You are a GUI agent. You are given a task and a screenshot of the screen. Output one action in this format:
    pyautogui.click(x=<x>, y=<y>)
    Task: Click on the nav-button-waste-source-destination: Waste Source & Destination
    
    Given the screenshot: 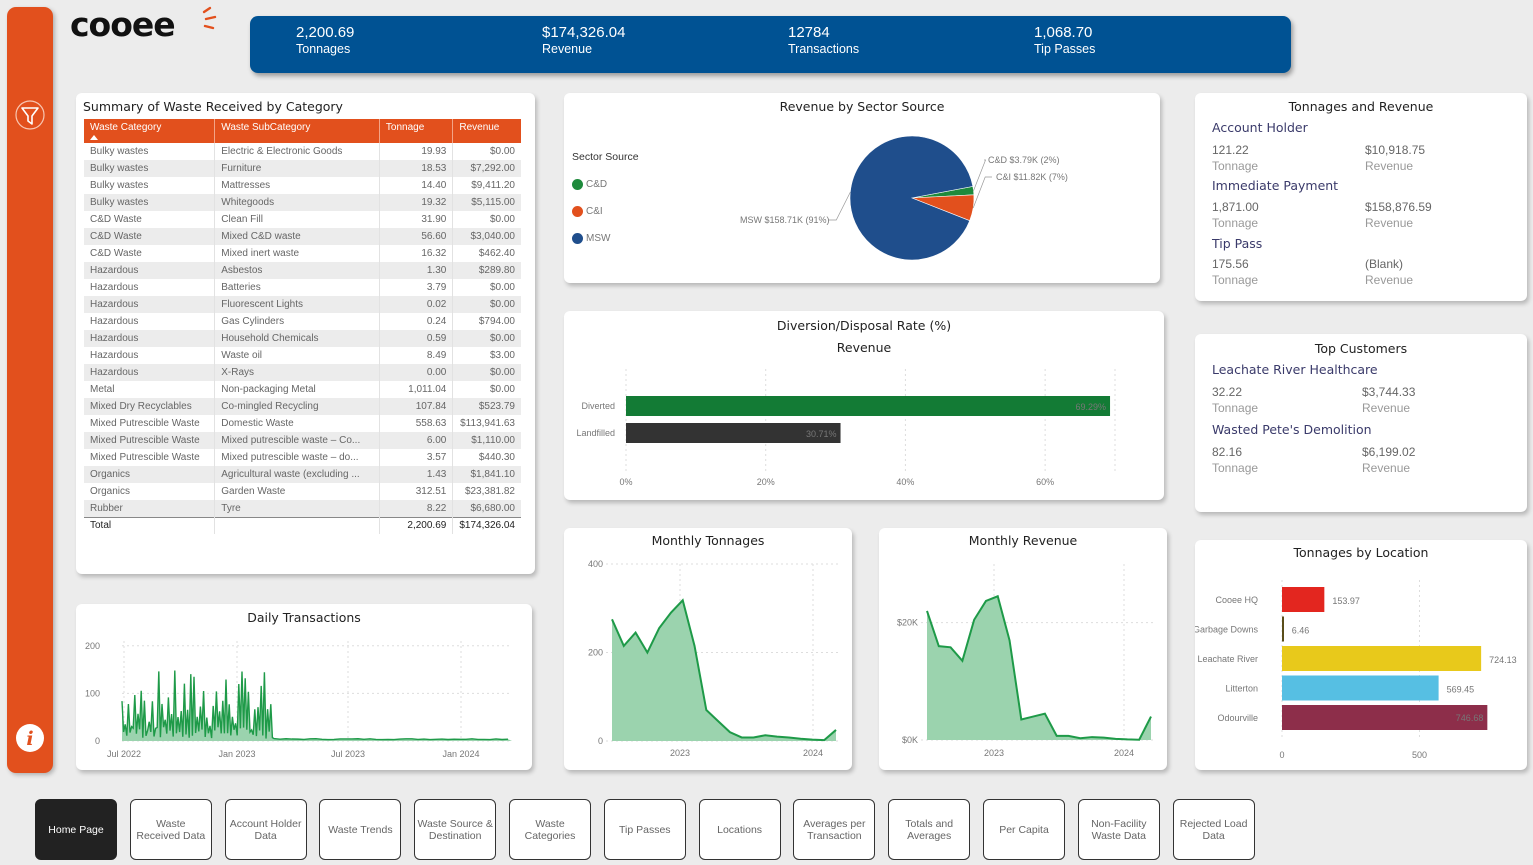 What is the action you would take?
    pyautogui.click(x=455, y=829)
    